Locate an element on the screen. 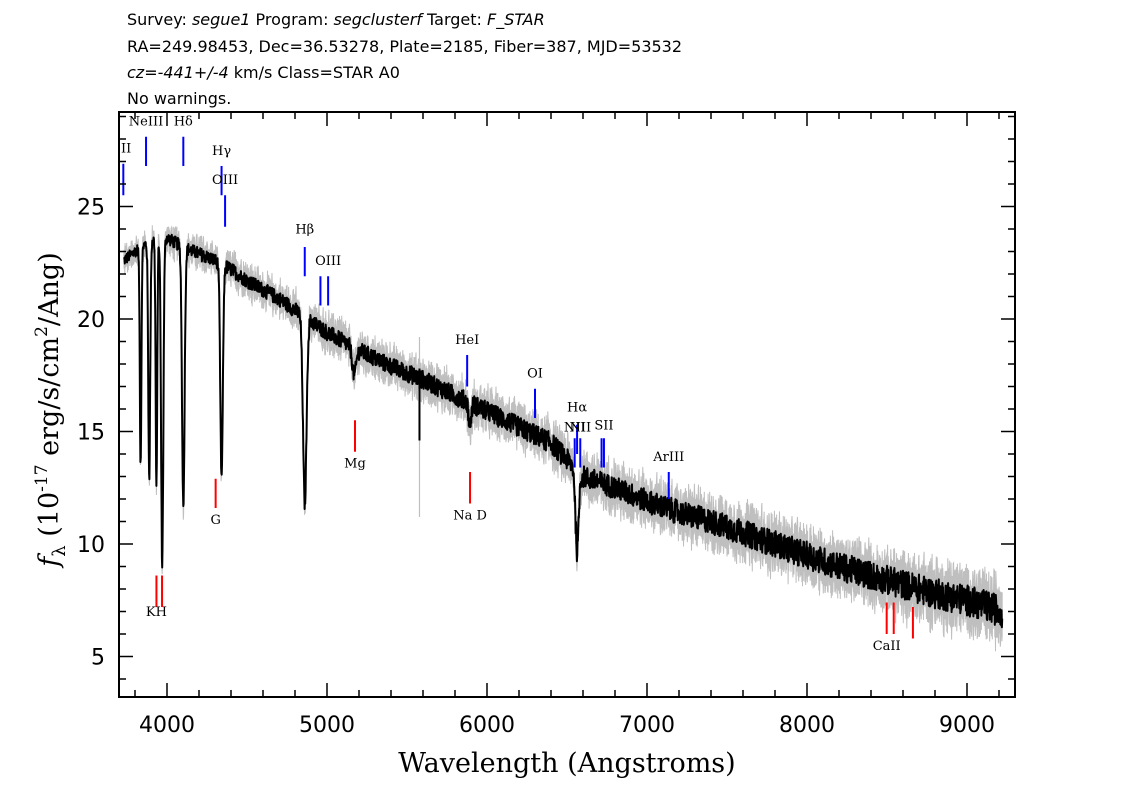 The width and height of the screenshot is (1134, 810). survey-value: segue1 is located at coordinates (221, 19).